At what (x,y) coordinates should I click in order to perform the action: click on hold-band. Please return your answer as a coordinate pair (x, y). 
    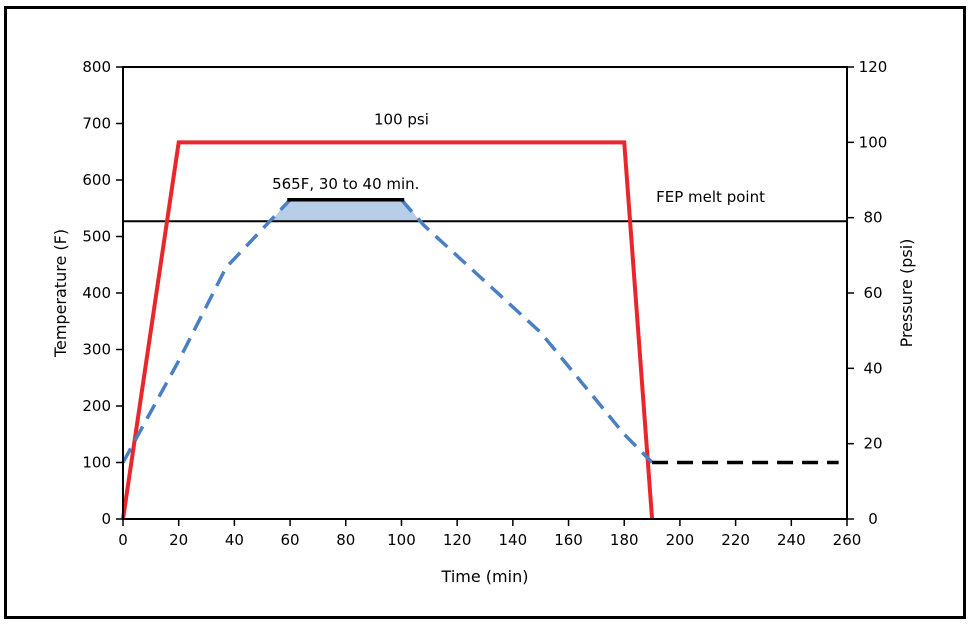
    Looking at the image, I should click on (345, 210).